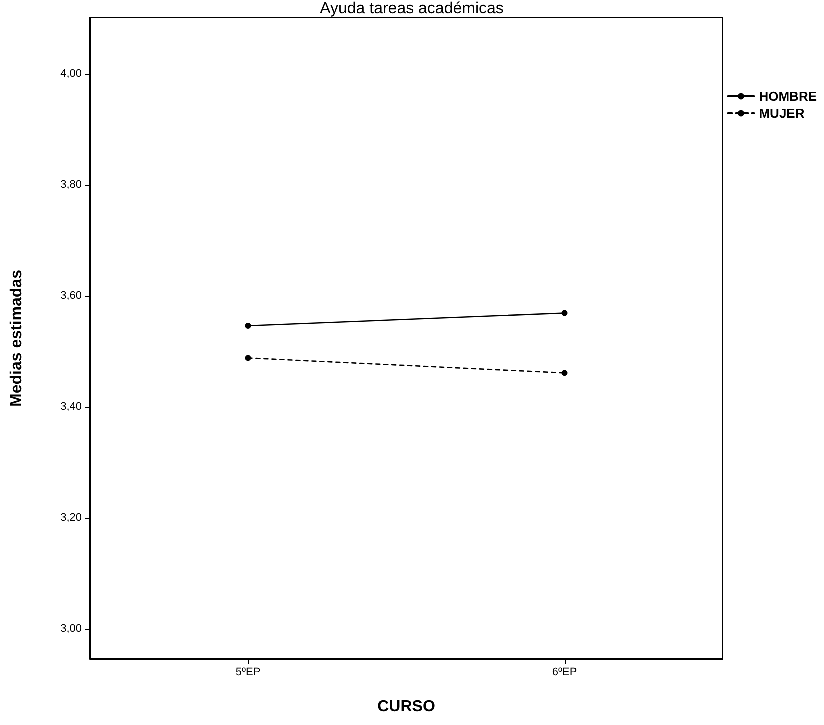 The image size is (824, 725). What do you see at coordinates (71, 185) in the screenshot?
I see `y-tick-label: 3,80` at bounding box center [71, 185].